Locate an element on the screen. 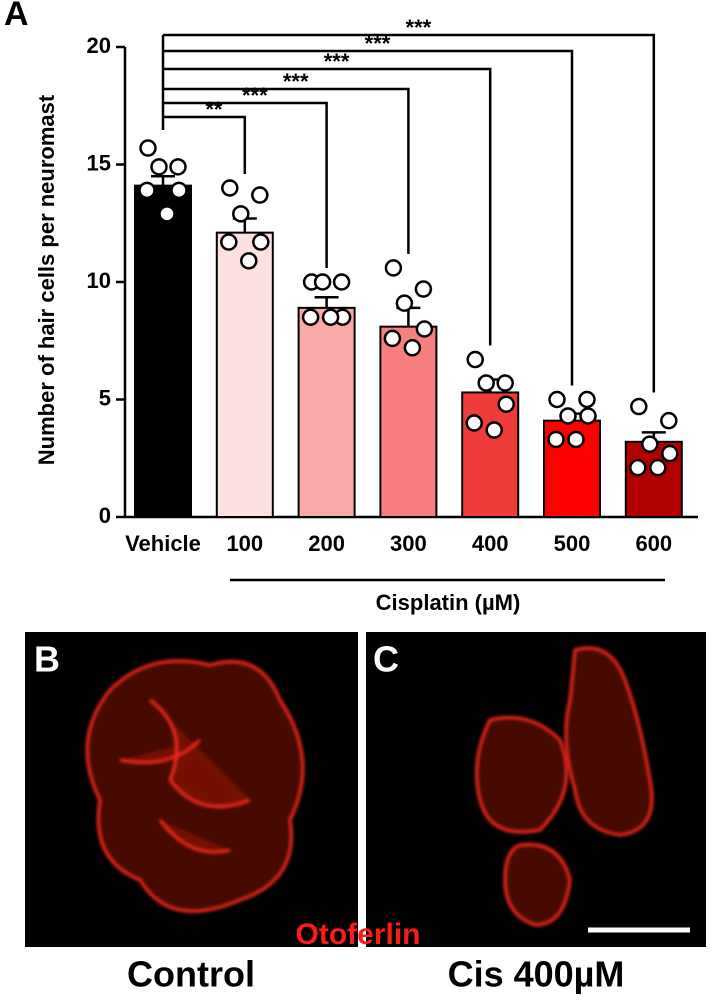 This screenshot has width=714, height=1005. x-tick-label: 600 is located at coordinates (653, 543).